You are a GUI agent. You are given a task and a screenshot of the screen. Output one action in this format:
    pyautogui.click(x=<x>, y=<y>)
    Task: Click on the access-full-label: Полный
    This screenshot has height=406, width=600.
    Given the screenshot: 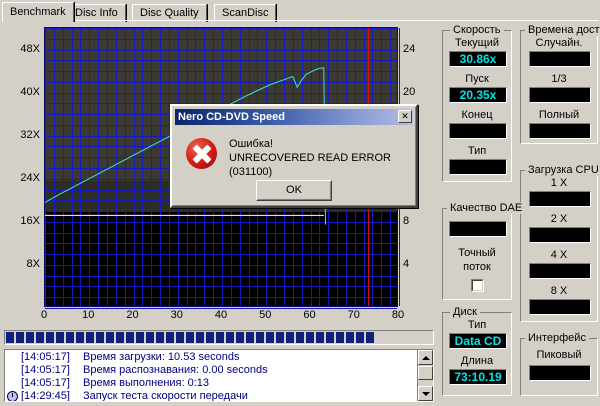 What is the action you would take?
    pyautogui.click(x=559, y=115)
    